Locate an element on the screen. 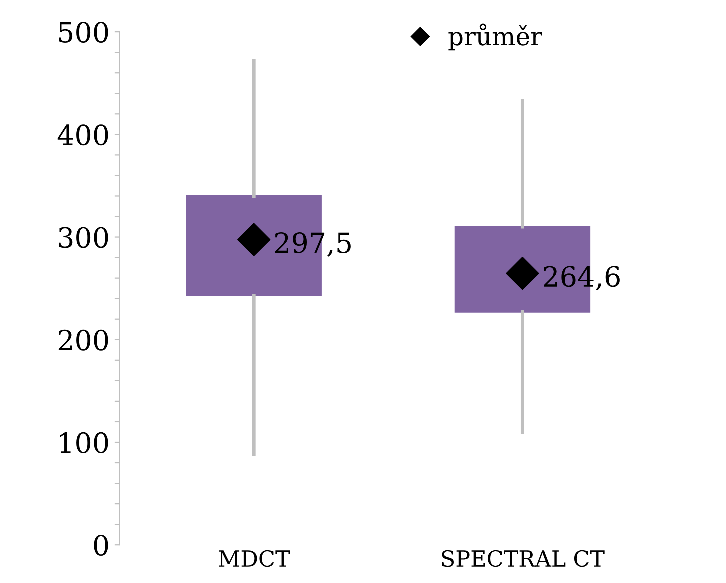  y-tick-label: 500 is located at coordinates (83, 33).